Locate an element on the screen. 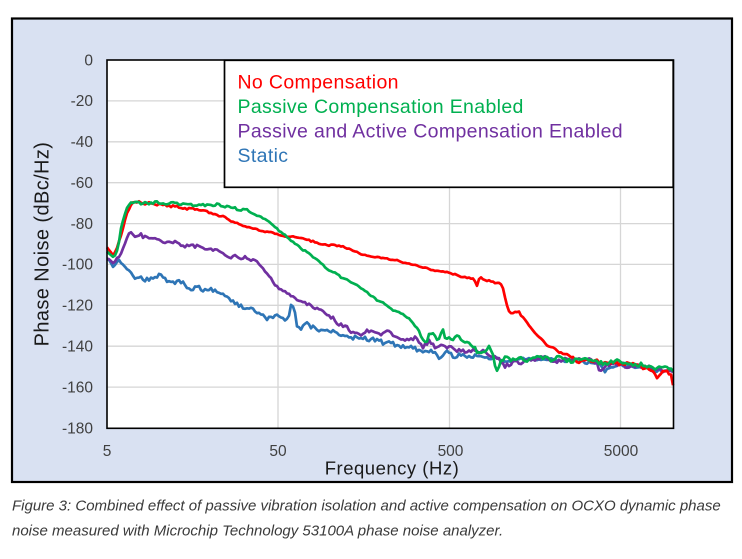  svg-text: -40 is located at coordinates (82, 142).